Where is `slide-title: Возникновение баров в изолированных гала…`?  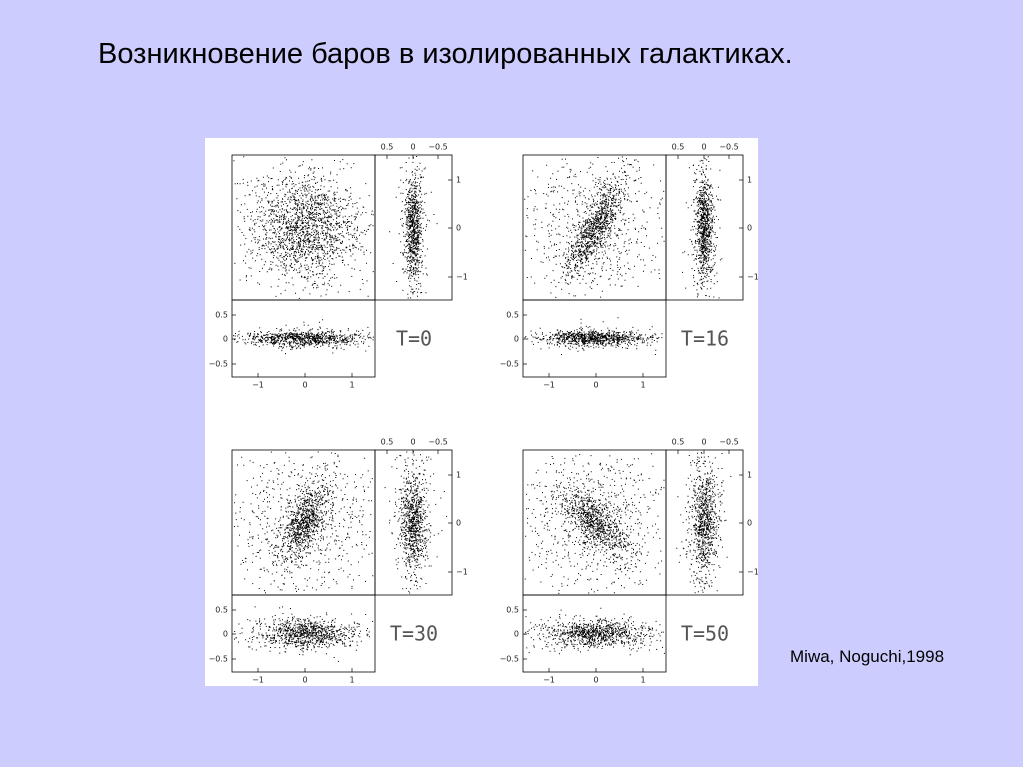
slide-title: Возникновение баров в изолированных гала… is located at coordinates (445, 54).